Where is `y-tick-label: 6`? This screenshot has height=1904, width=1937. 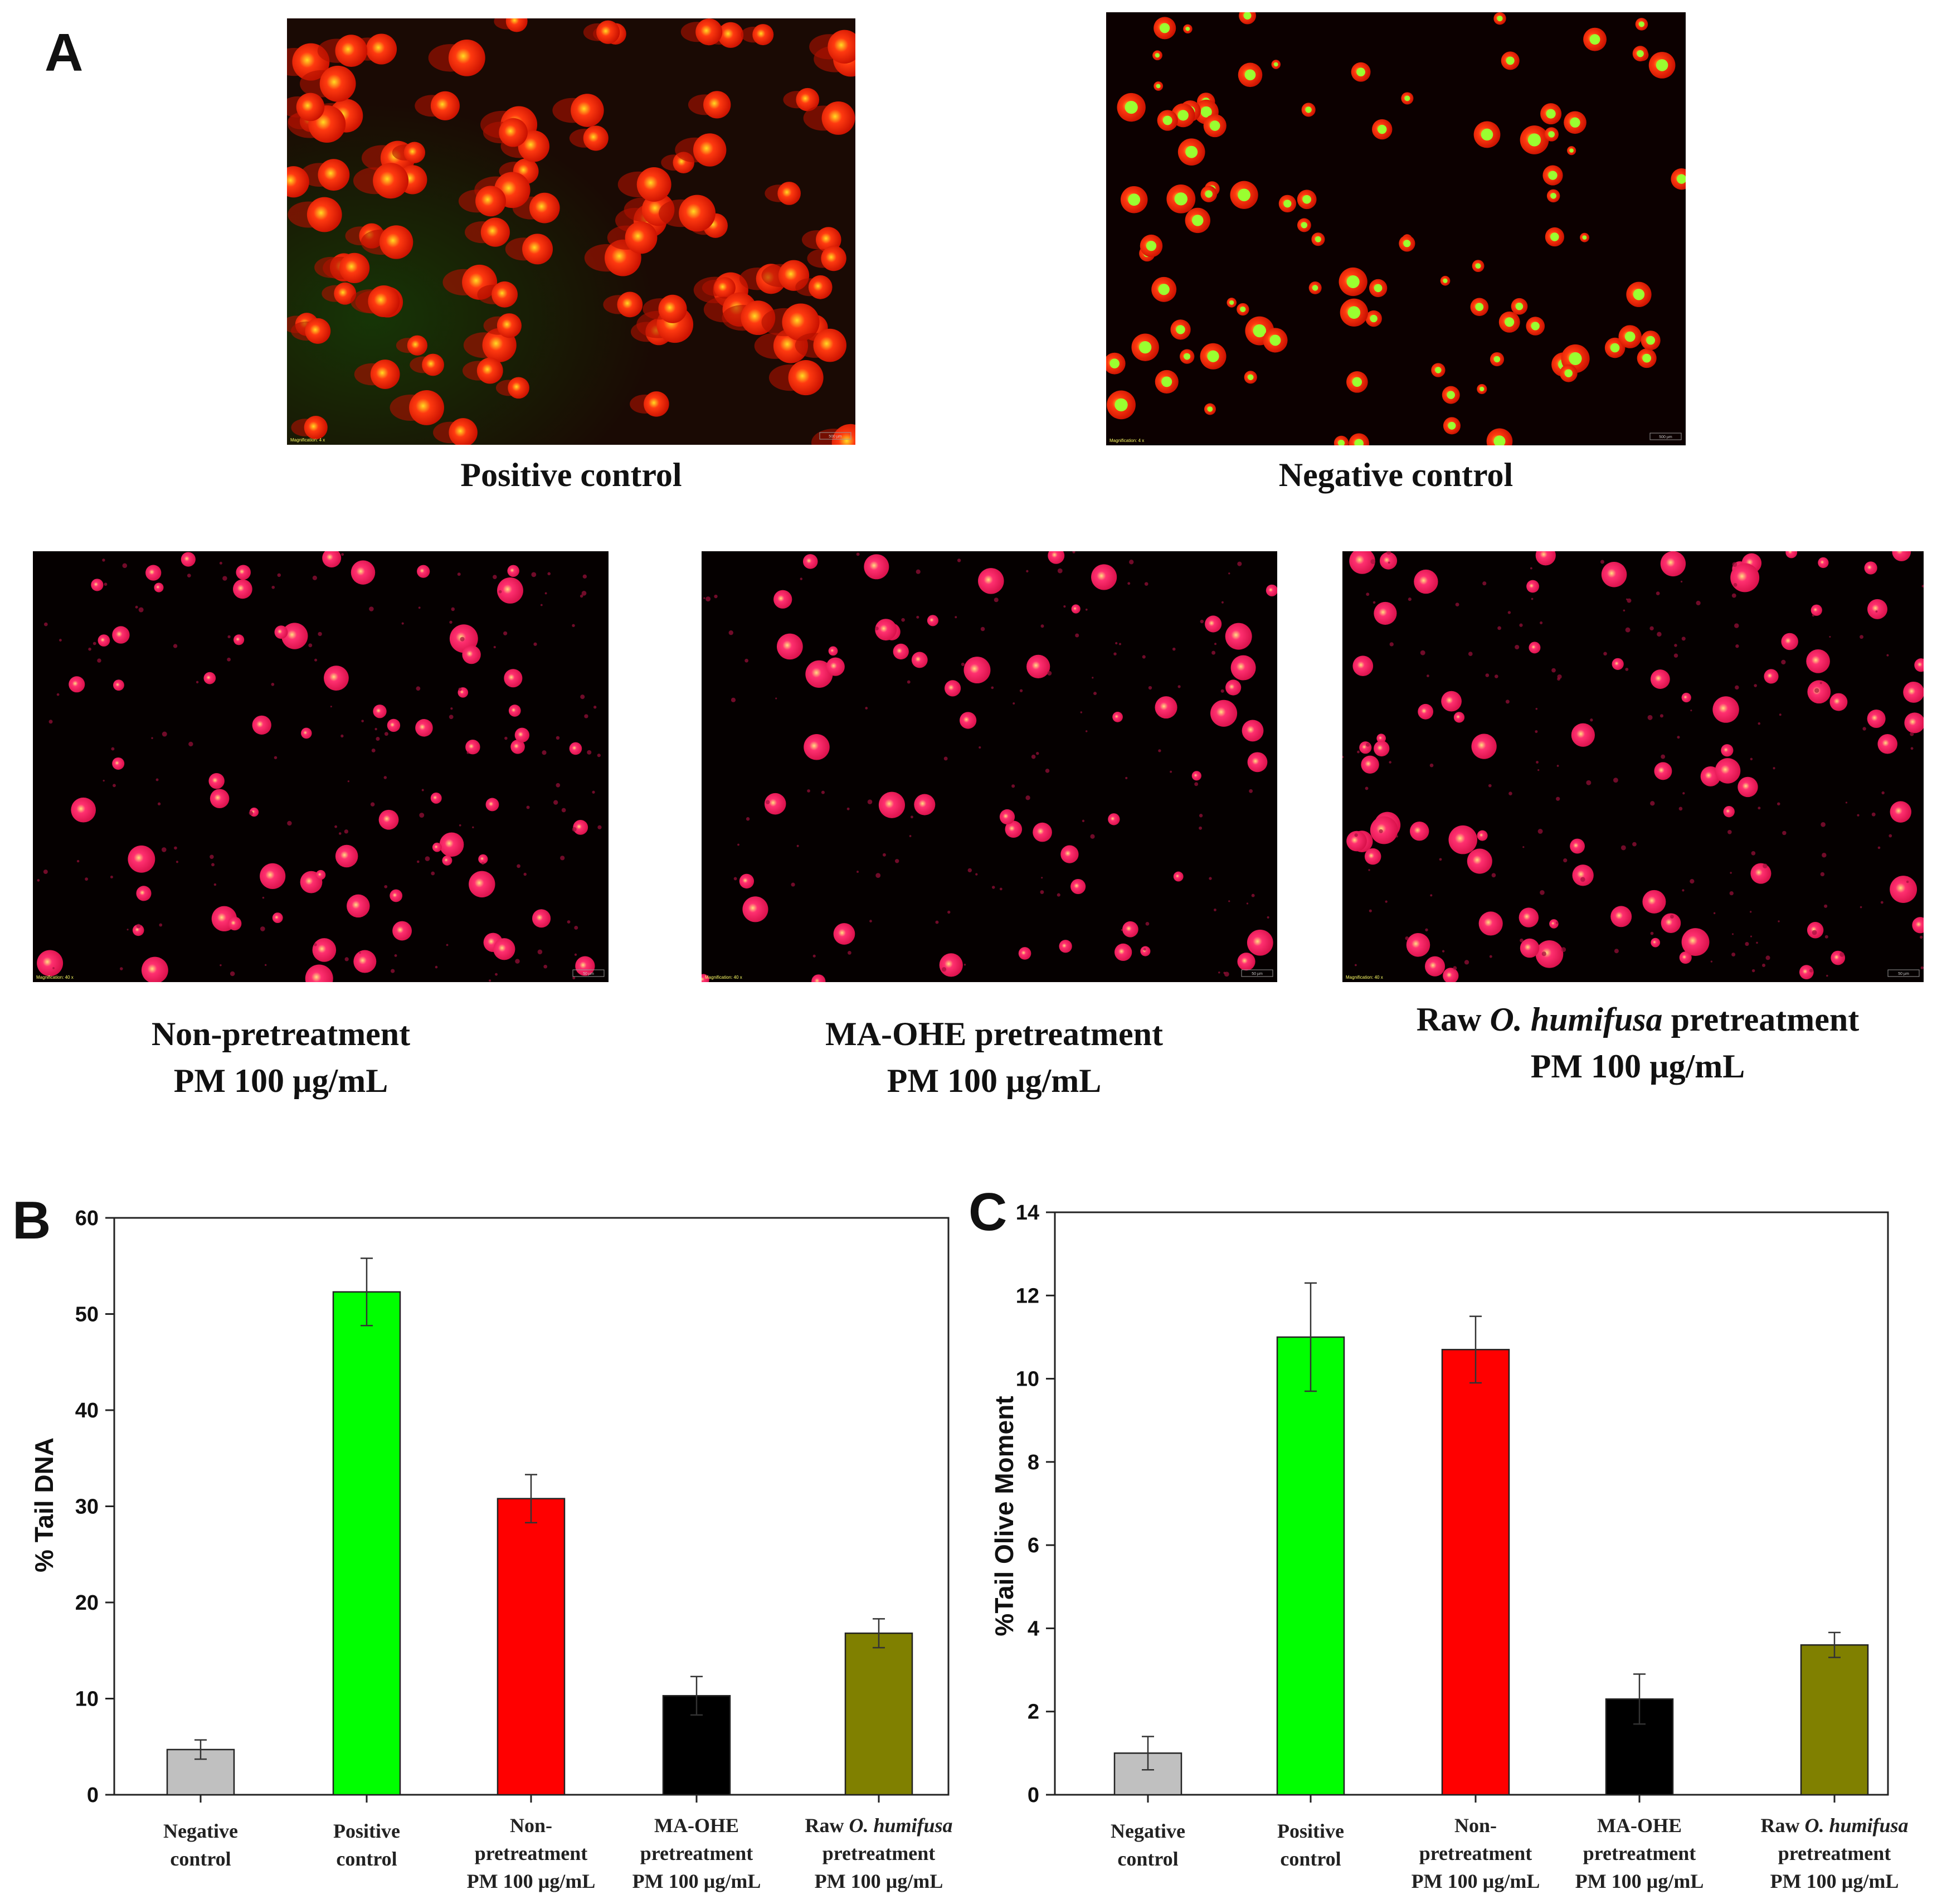 y-tick-label: 6 is located at coordinates (1033, 1545).